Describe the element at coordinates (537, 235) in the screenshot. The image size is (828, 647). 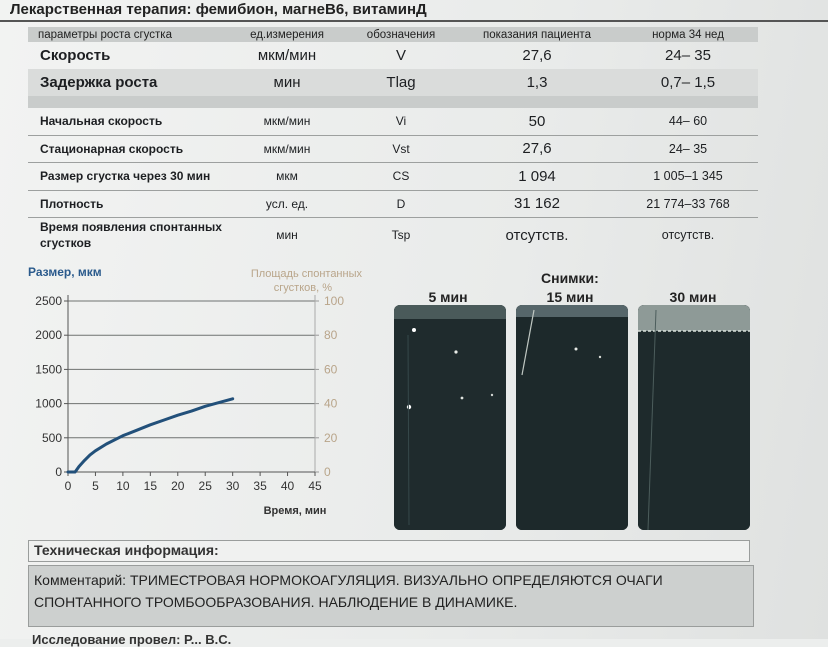
I see `patient-value: отсутств.` at that location.